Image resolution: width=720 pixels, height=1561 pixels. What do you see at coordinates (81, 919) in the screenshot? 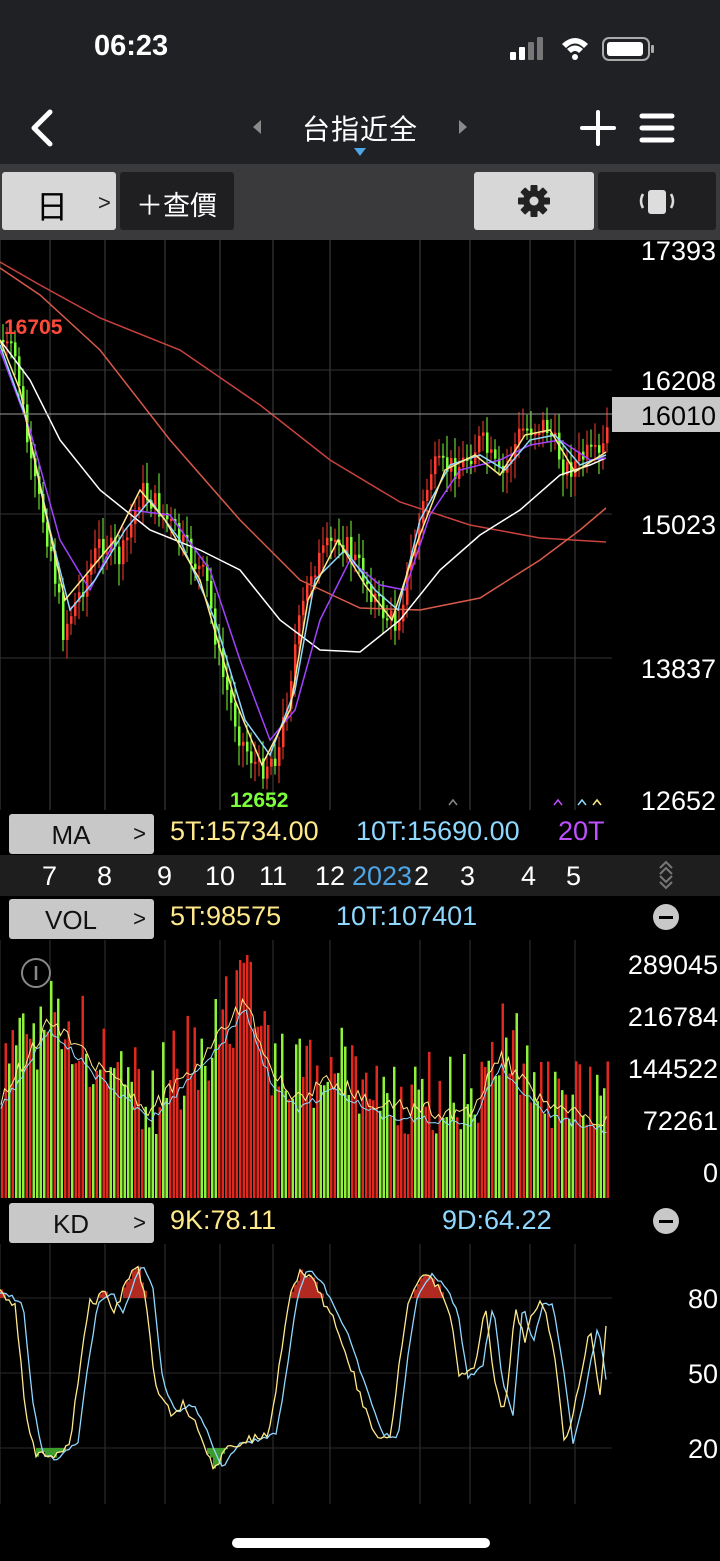
I see `vol-selector-button: VOL >` at bounding box center [81, 919].